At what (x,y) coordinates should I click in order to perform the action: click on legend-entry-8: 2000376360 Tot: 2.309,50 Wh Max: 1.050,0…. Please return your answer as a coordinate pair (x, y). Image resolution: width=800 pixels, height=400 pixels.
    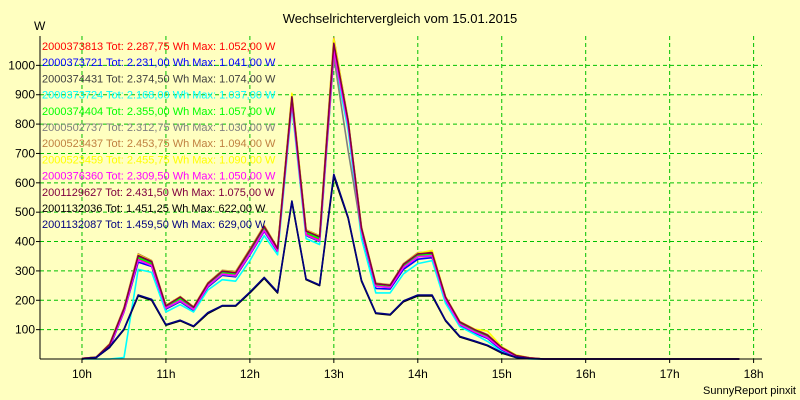
    Looking at the image, I should click on (159, 177).